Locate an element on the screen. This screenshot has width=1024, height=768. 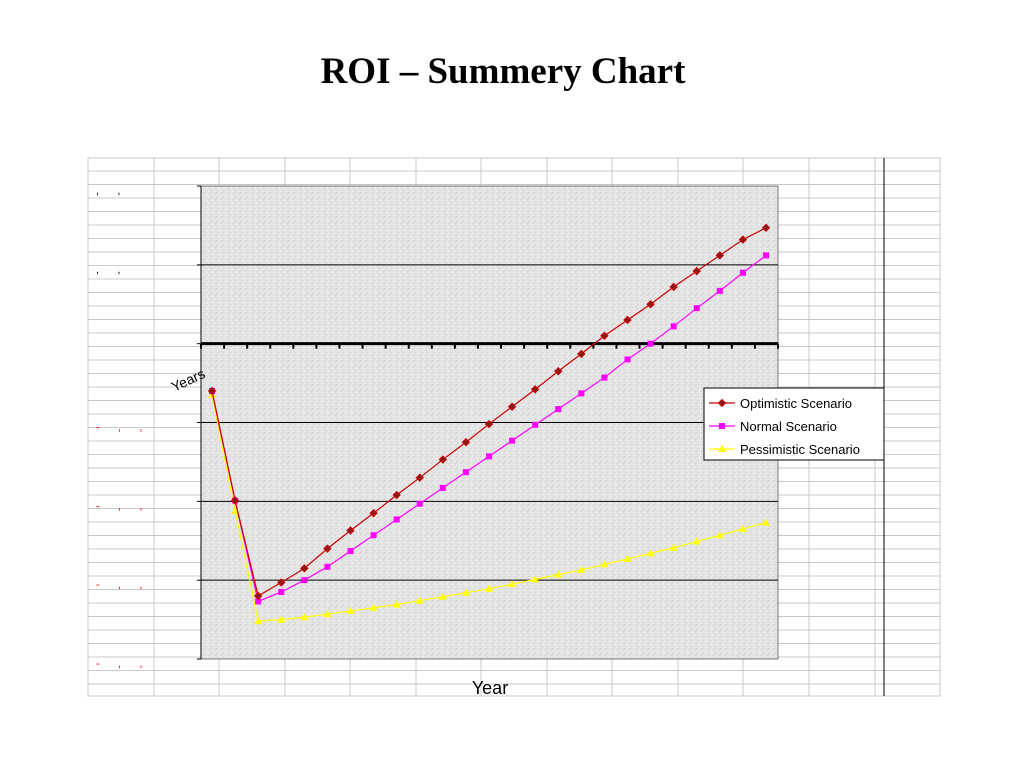
legend-label: Pessimistic Scenario is located at coordinates (800, 449).